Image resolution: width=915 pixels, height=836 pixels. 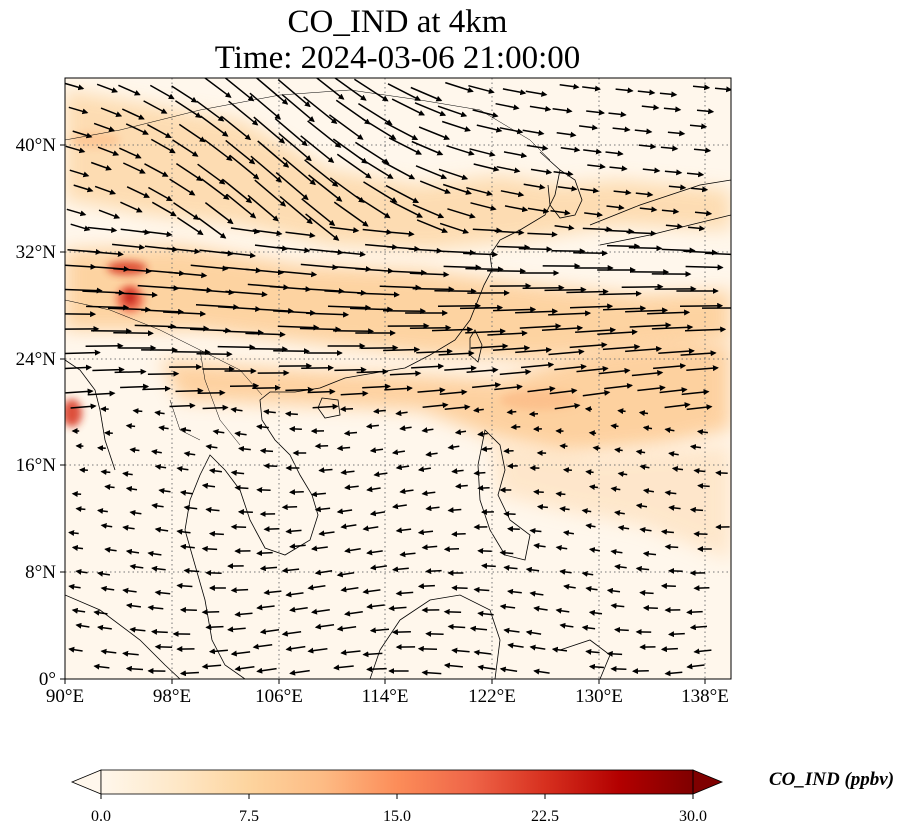 I want to click on lat-tick-label: 8°N, so click(x=40, y=572).